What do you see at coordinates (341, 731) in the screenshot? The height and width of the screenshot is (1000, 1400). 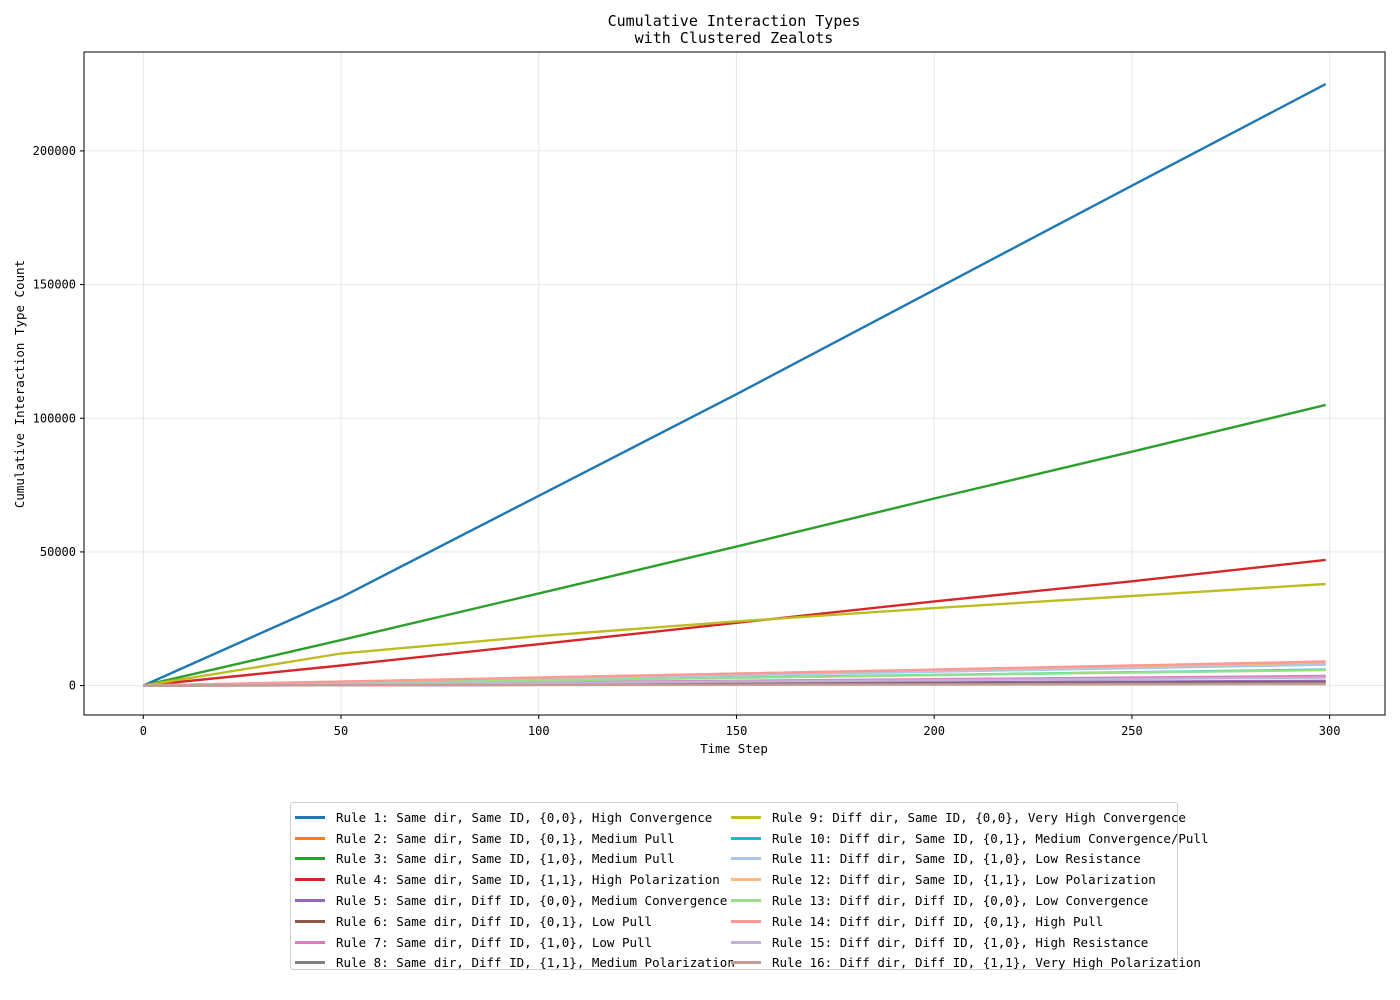 I see `x-tick-label: 50` at bounding box center [341, 731].